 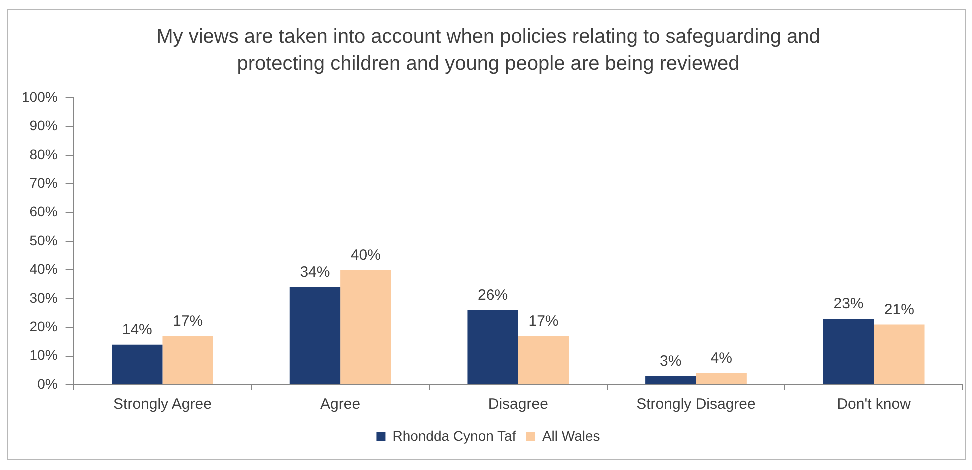 I want to click on y-tick-label: 30%, so click(x=44, y=298).